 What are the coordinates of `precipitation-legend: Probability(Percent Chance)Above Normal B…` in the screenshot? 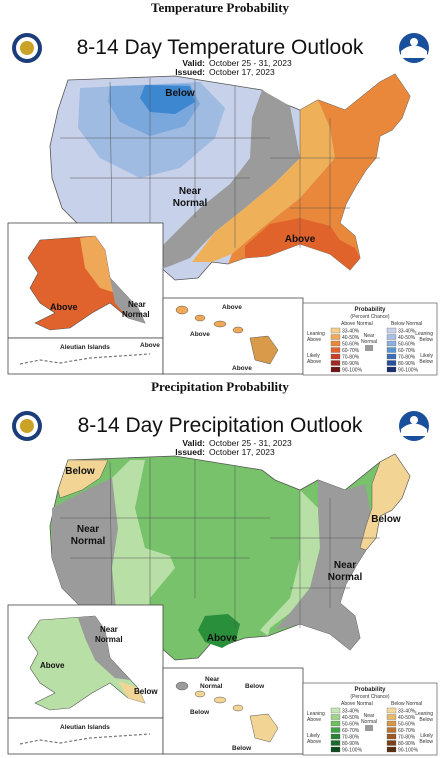 It's located at (370, 719).